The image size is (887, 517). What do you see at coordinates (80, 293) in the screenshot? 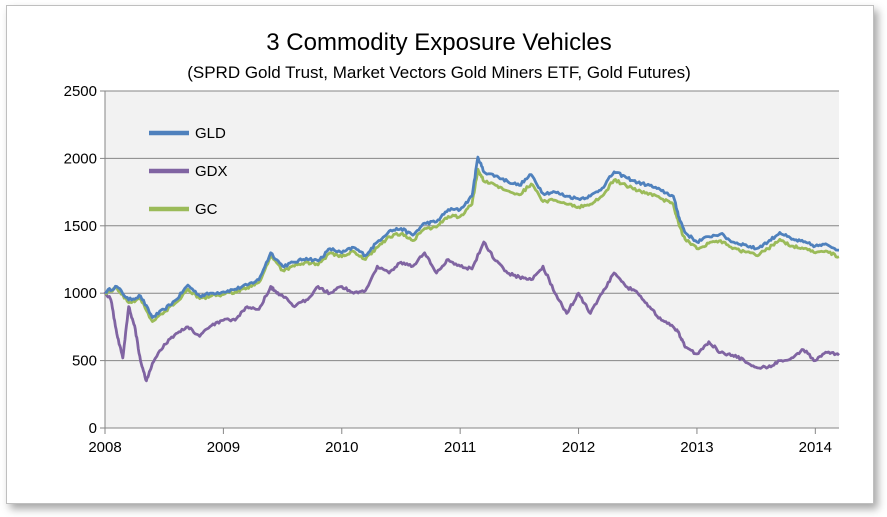
I see `y-tick-label: 1000` at bounding box center [80, 293].